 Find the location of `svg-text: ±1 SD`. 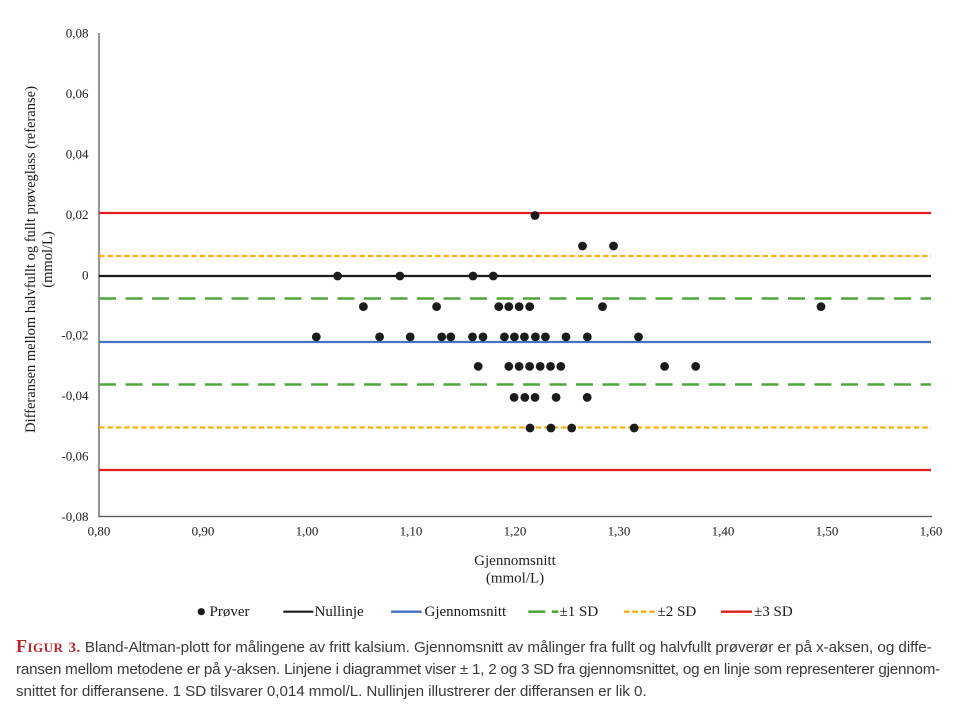

svg-text: ±1 SD is located at coordinates (579, 612).